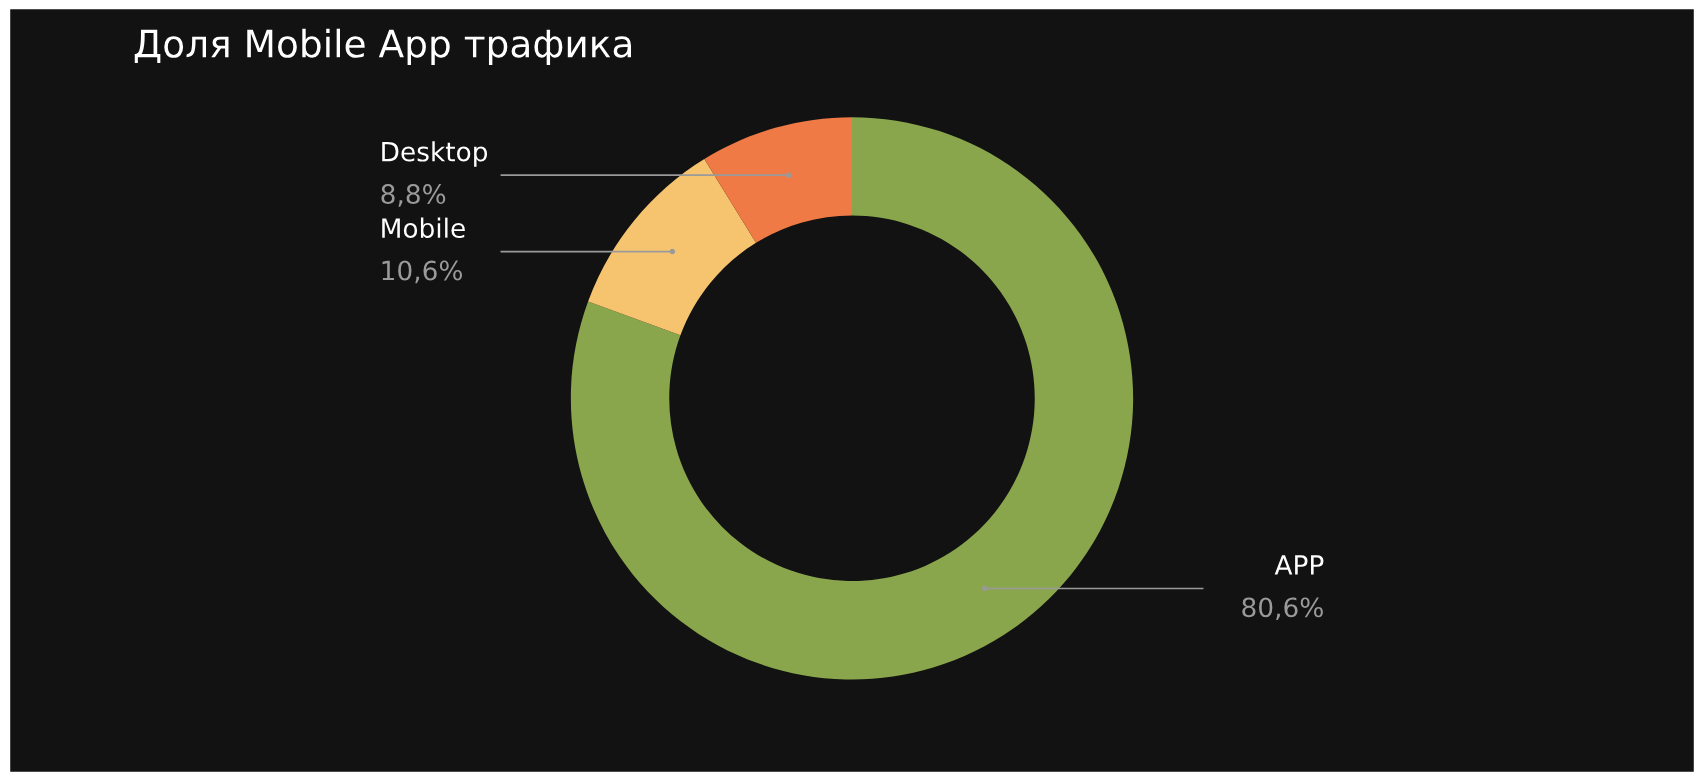  What do you see at coordinates (413, 195) in the screenshot?
I see `data-label: 8,8%` at bounding box center [413, 195].